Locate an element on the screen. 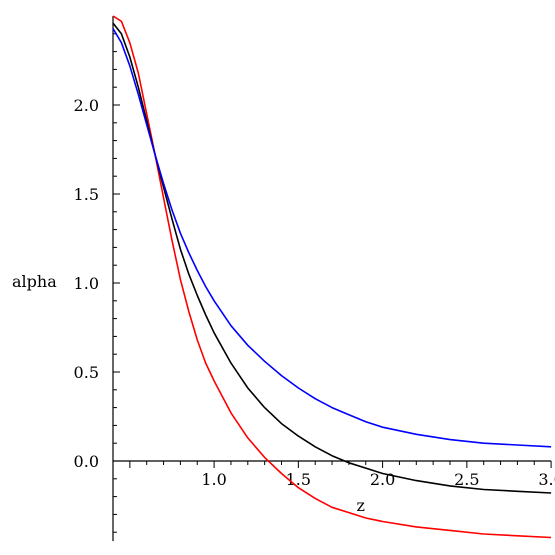 The image size is (555, 555). x-tick-label: 3.0 is located at coordinates (546, 479).